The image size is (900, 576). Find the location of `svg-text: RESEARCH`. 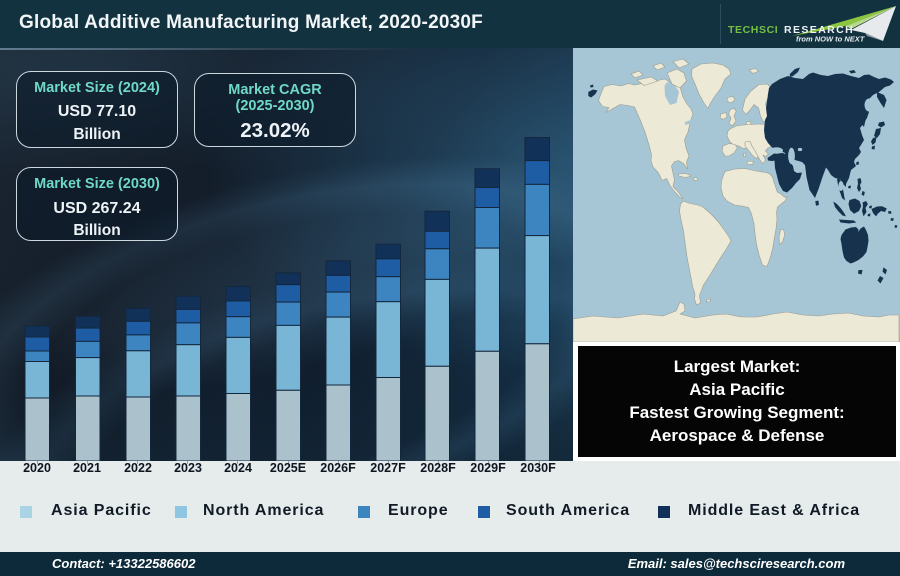

svg-text: RESEARCH is located at coordinates (819, 30).